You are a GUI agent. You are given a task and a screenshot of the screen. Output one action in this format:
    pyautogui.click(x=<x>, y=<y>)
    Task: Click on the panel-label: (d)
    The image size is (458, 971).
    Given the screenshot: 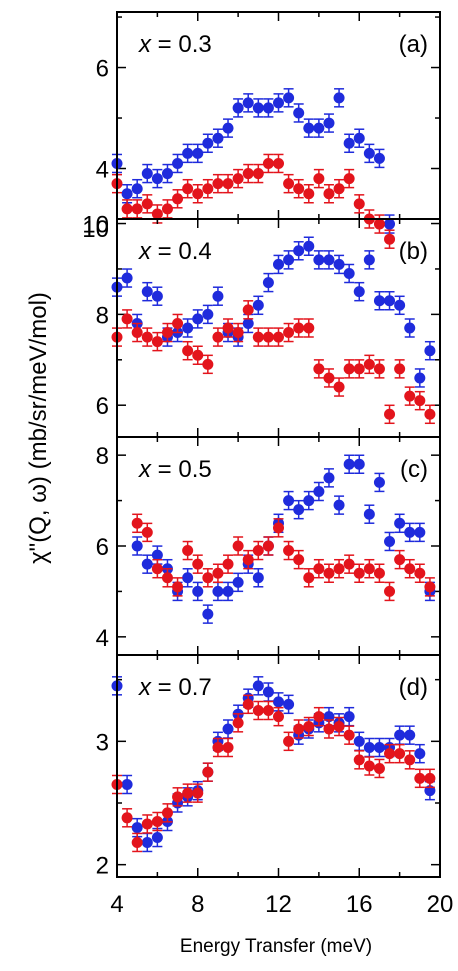 What is the action you would take?
    pyautogui.click(x=413, y=687)
    